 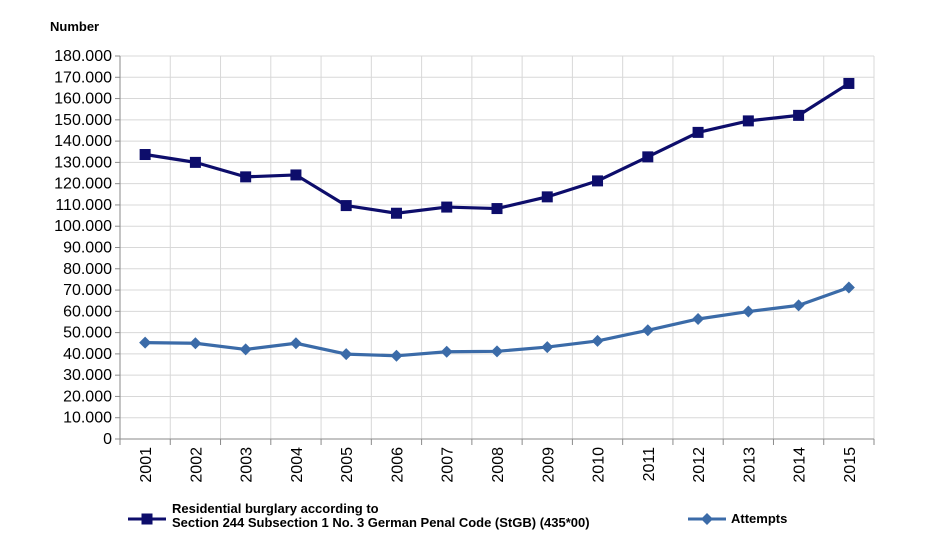 What do you see at coordinates (83, 77) in the screenshot?
I see `y-tick-label: 170.000` at bounding box center [83, 77].